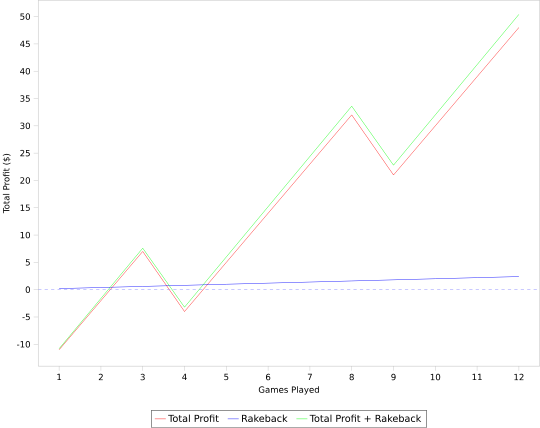 This screenshot has height=428, width=540. What do you see at coordinates (288, 390) in the screenshot?
I see `x-axis-title: Games Played` at bounding box center [288, 390].